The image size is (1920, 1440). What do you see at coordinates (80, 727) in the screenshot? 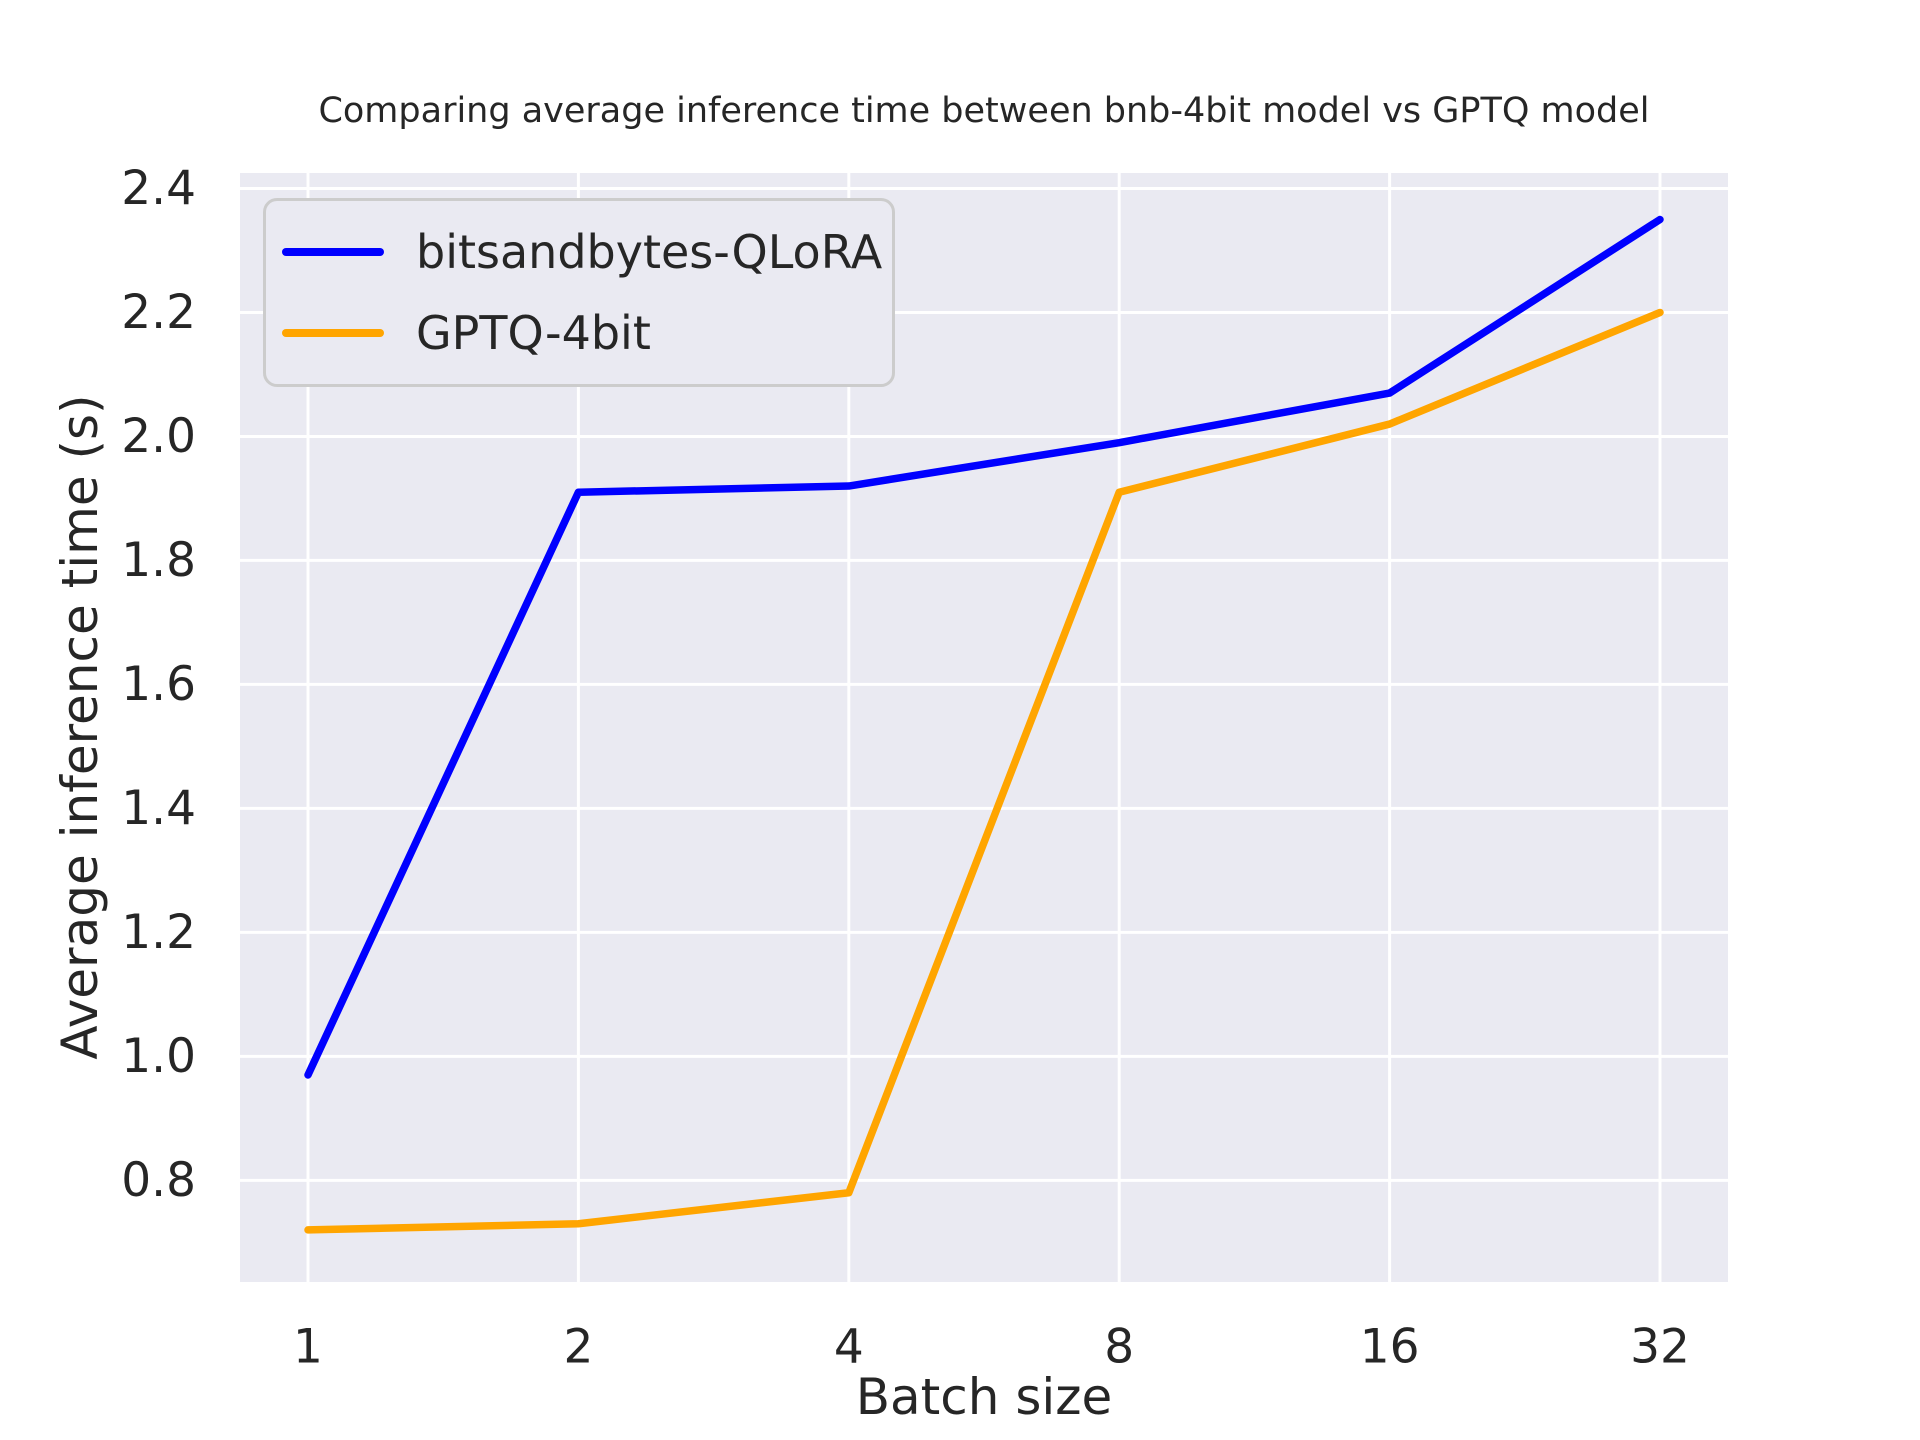
I see `y-axis-label: Average inference time (s)` at bounding box center [80, 727].